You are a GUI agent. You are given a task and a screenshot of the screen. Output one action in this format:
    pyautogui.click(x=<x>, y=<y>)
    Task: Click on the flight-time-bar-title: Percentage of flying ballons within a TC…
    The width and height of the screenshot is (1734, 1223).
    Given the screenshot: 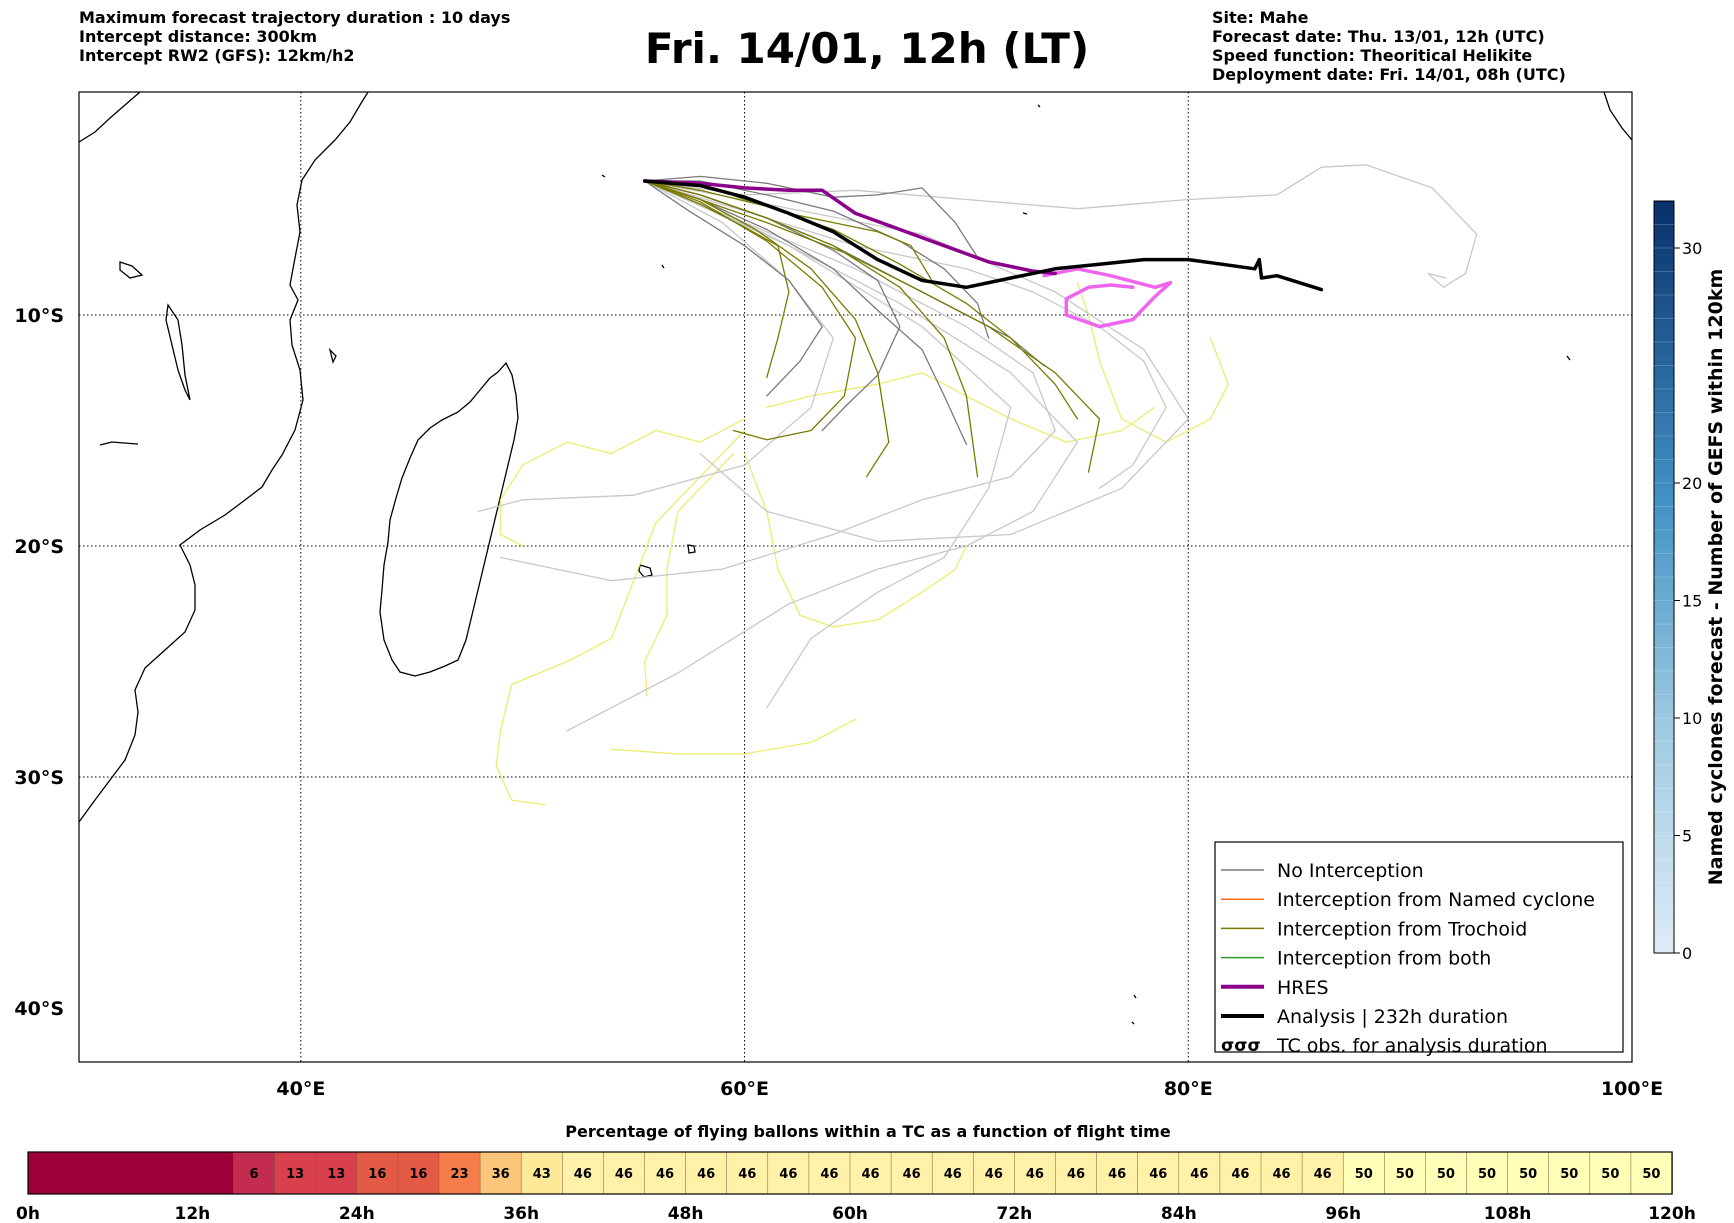 What is the action you would take?
    pyautogui.click(x=868, y=1131)
    